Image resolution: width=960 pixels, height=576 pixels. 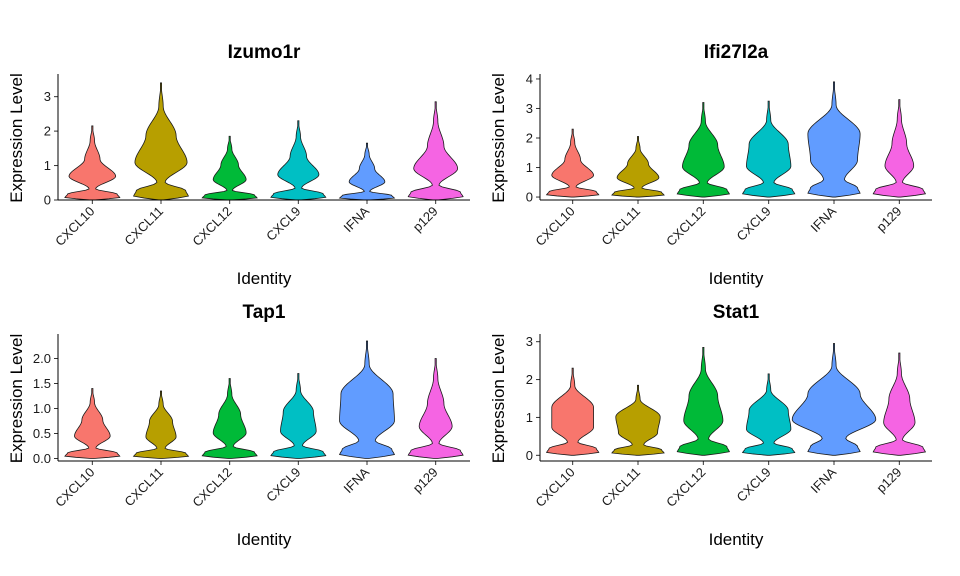 What do you see at coordinates (42, 433) in the screenshot?
I see `y-tick-label: 0.5` at bounding box center [42, 433].